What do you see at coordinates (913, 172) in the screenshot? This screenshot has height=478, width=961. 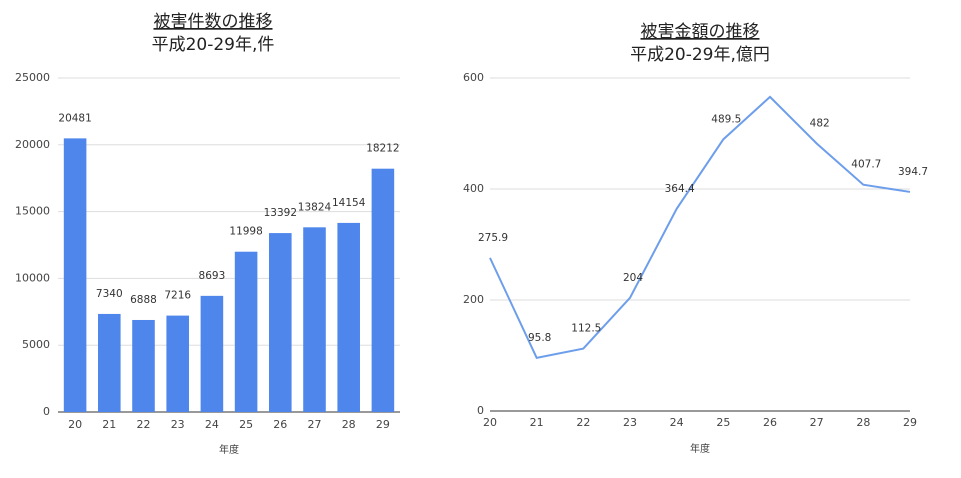 I see `data-label: 394.7` at bounding box center [913, 172].